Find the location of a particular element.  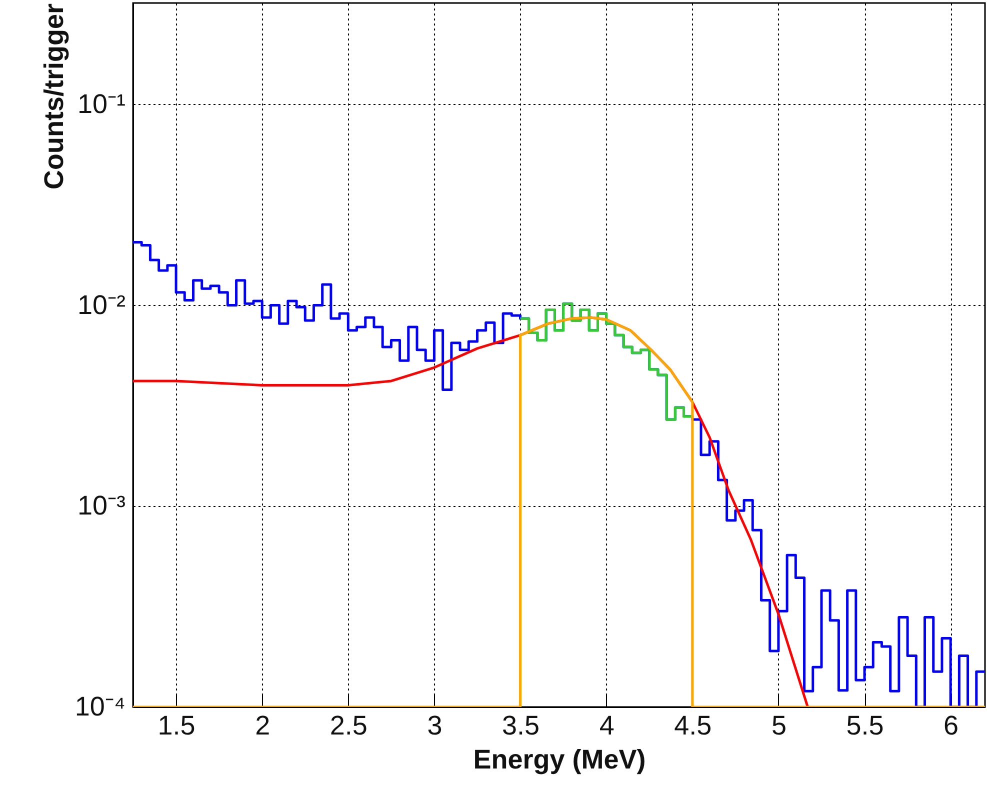

y-tick-label: 10⁻² is located at coordinates (101, 305).